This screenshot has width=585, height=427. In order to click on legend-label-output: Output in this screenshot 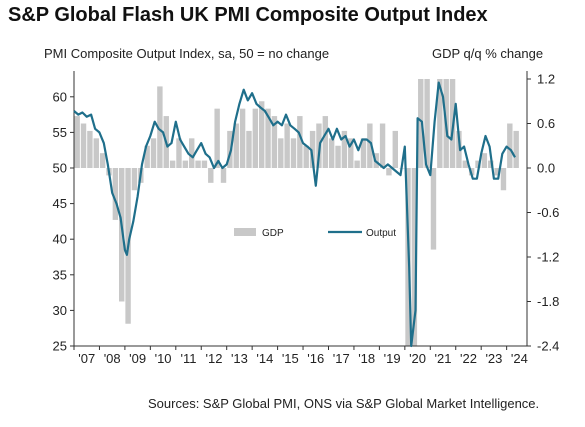, I will do `click(381, 233)`.